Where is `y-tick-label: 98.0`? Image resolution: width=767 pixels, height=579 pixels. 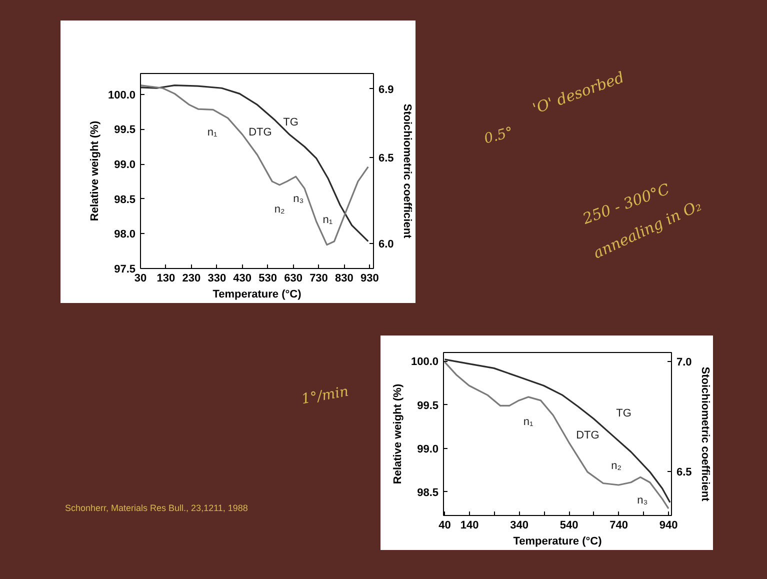 y-tick-label: 98.0 is located at coordinates (125, 234).